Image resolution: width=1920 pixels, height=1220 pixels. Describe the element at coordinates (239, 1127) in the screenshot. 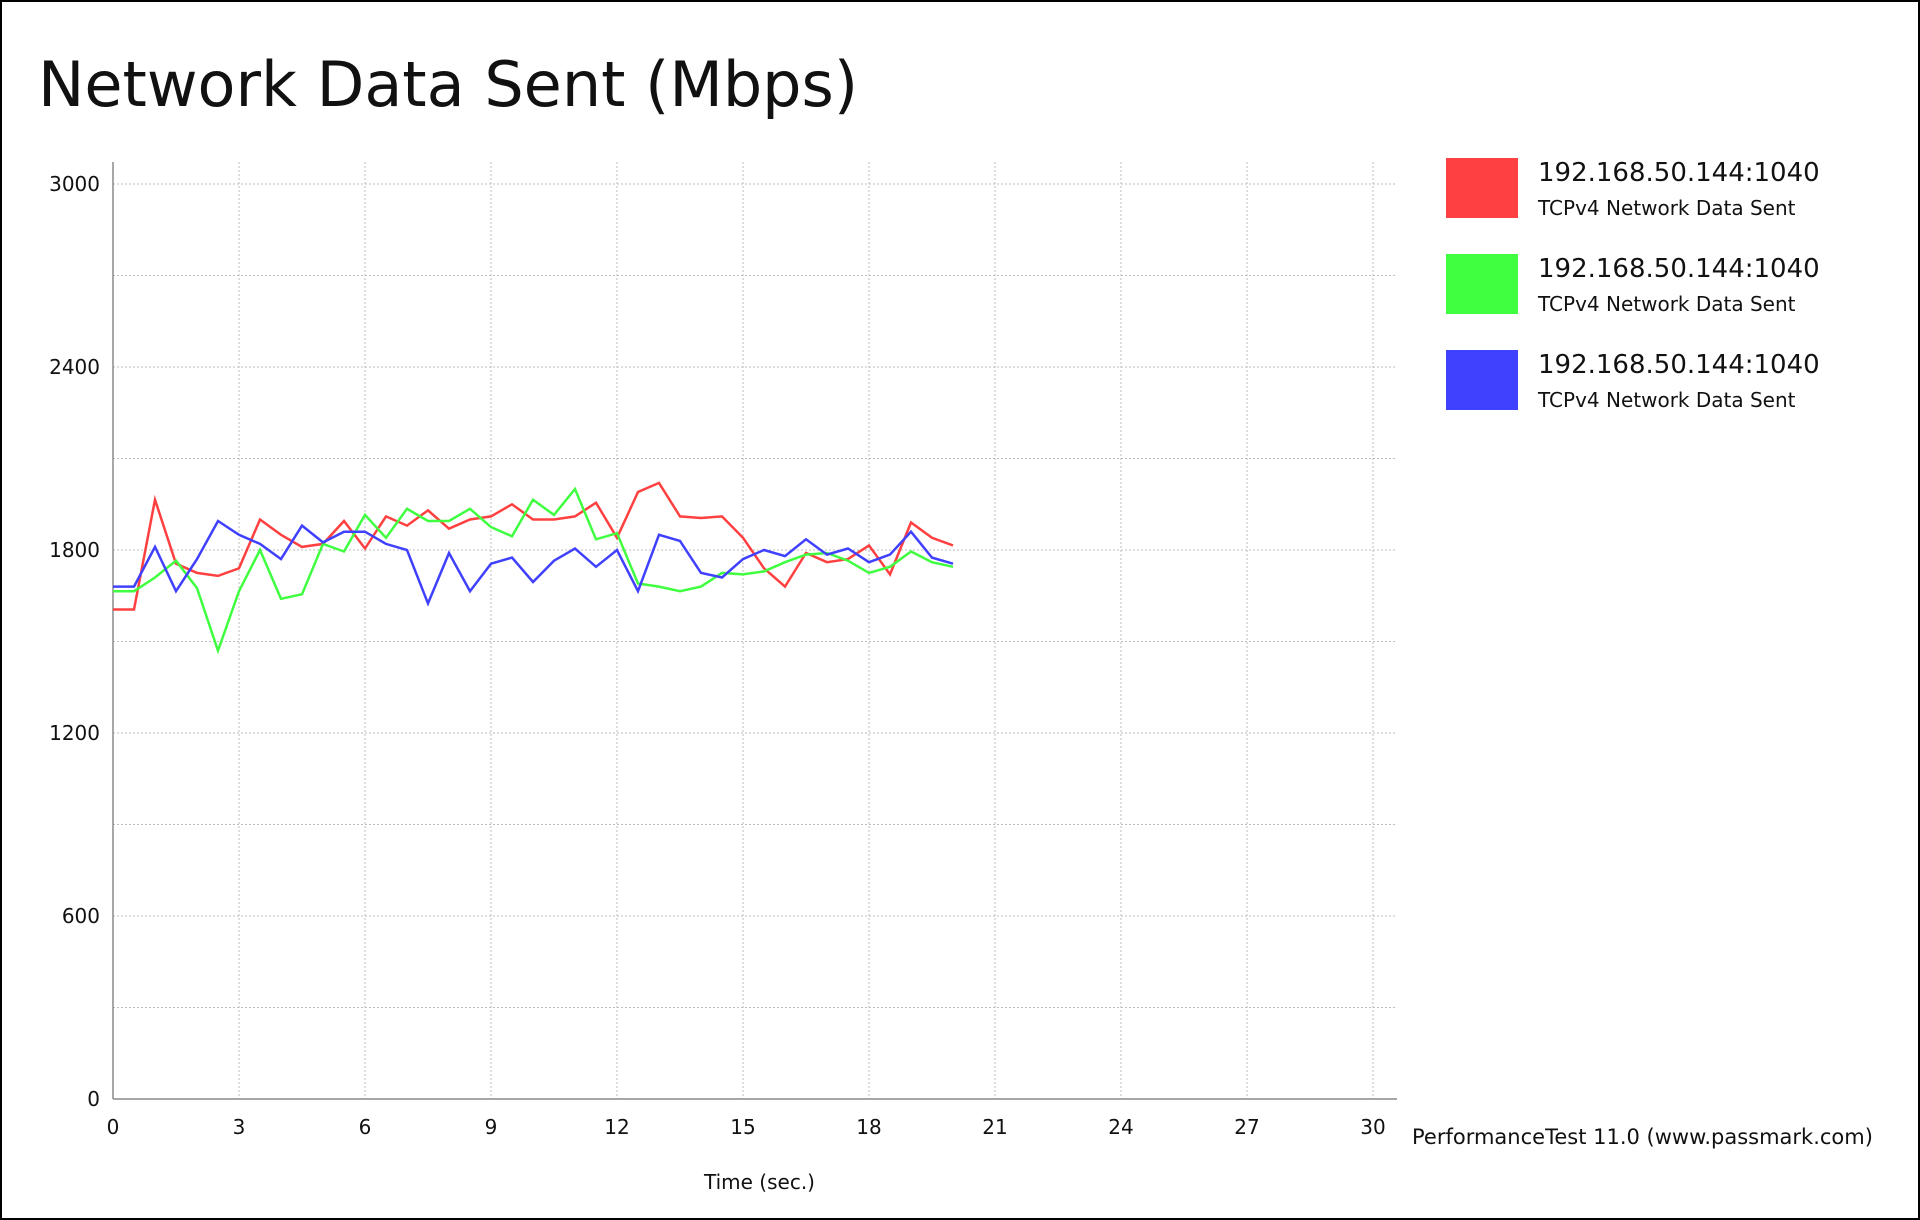

I see `x-tick-label: 3` at that location.